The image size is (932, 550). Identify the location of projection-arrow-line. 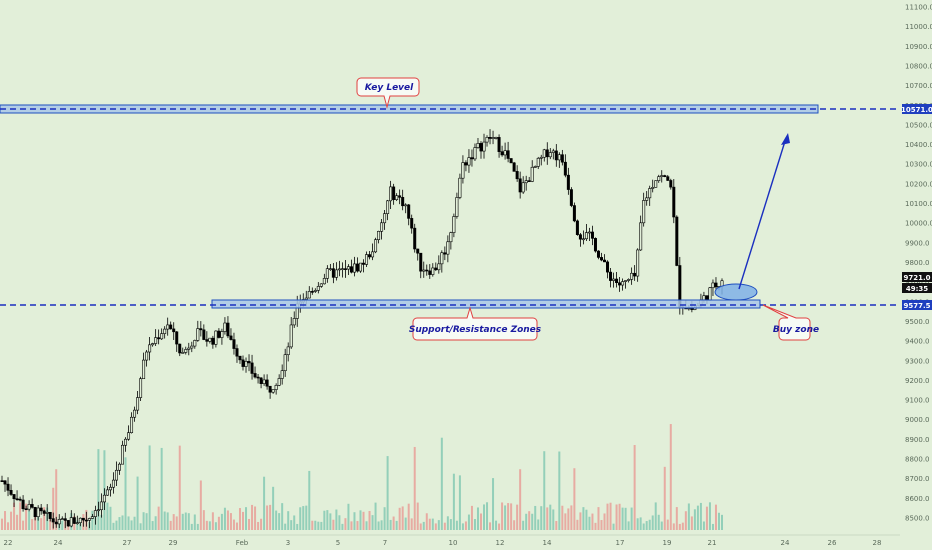
(762, 213).